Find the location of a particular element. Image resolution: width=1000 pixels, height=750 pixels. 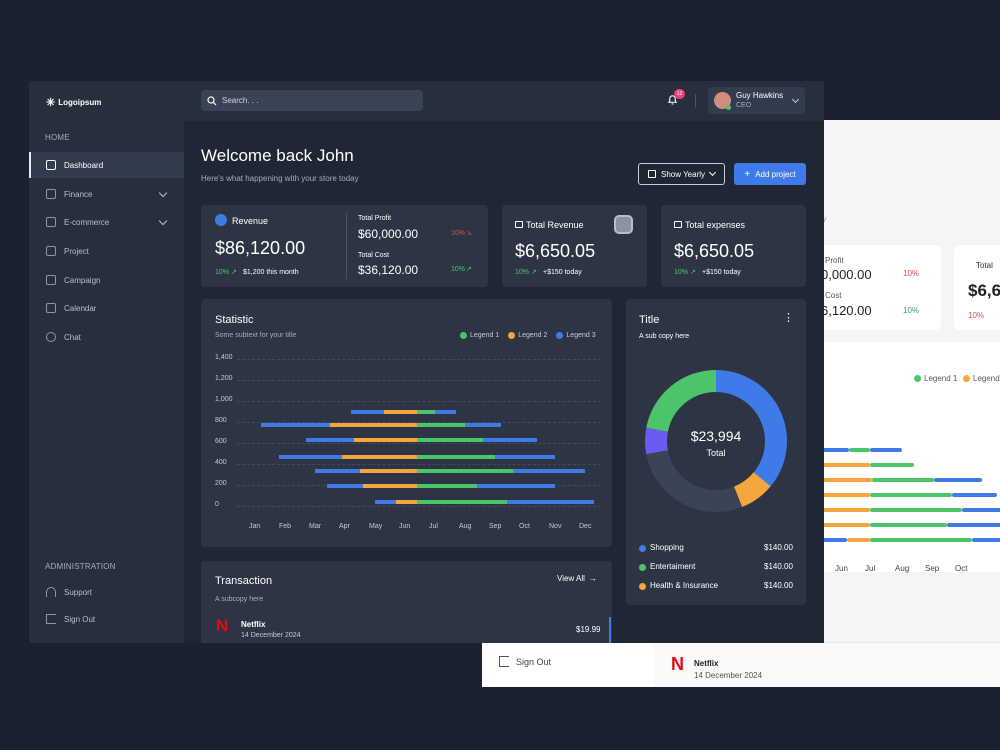

x-tick-label: Nov is located at coordinates (555, 526).